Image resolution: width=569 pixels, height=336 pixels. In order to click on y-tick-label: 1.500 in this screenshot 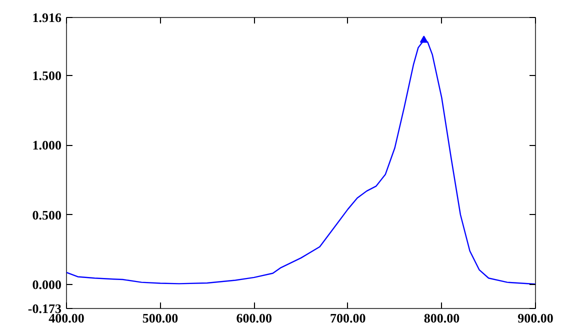, I will do `click(47, 75)`.